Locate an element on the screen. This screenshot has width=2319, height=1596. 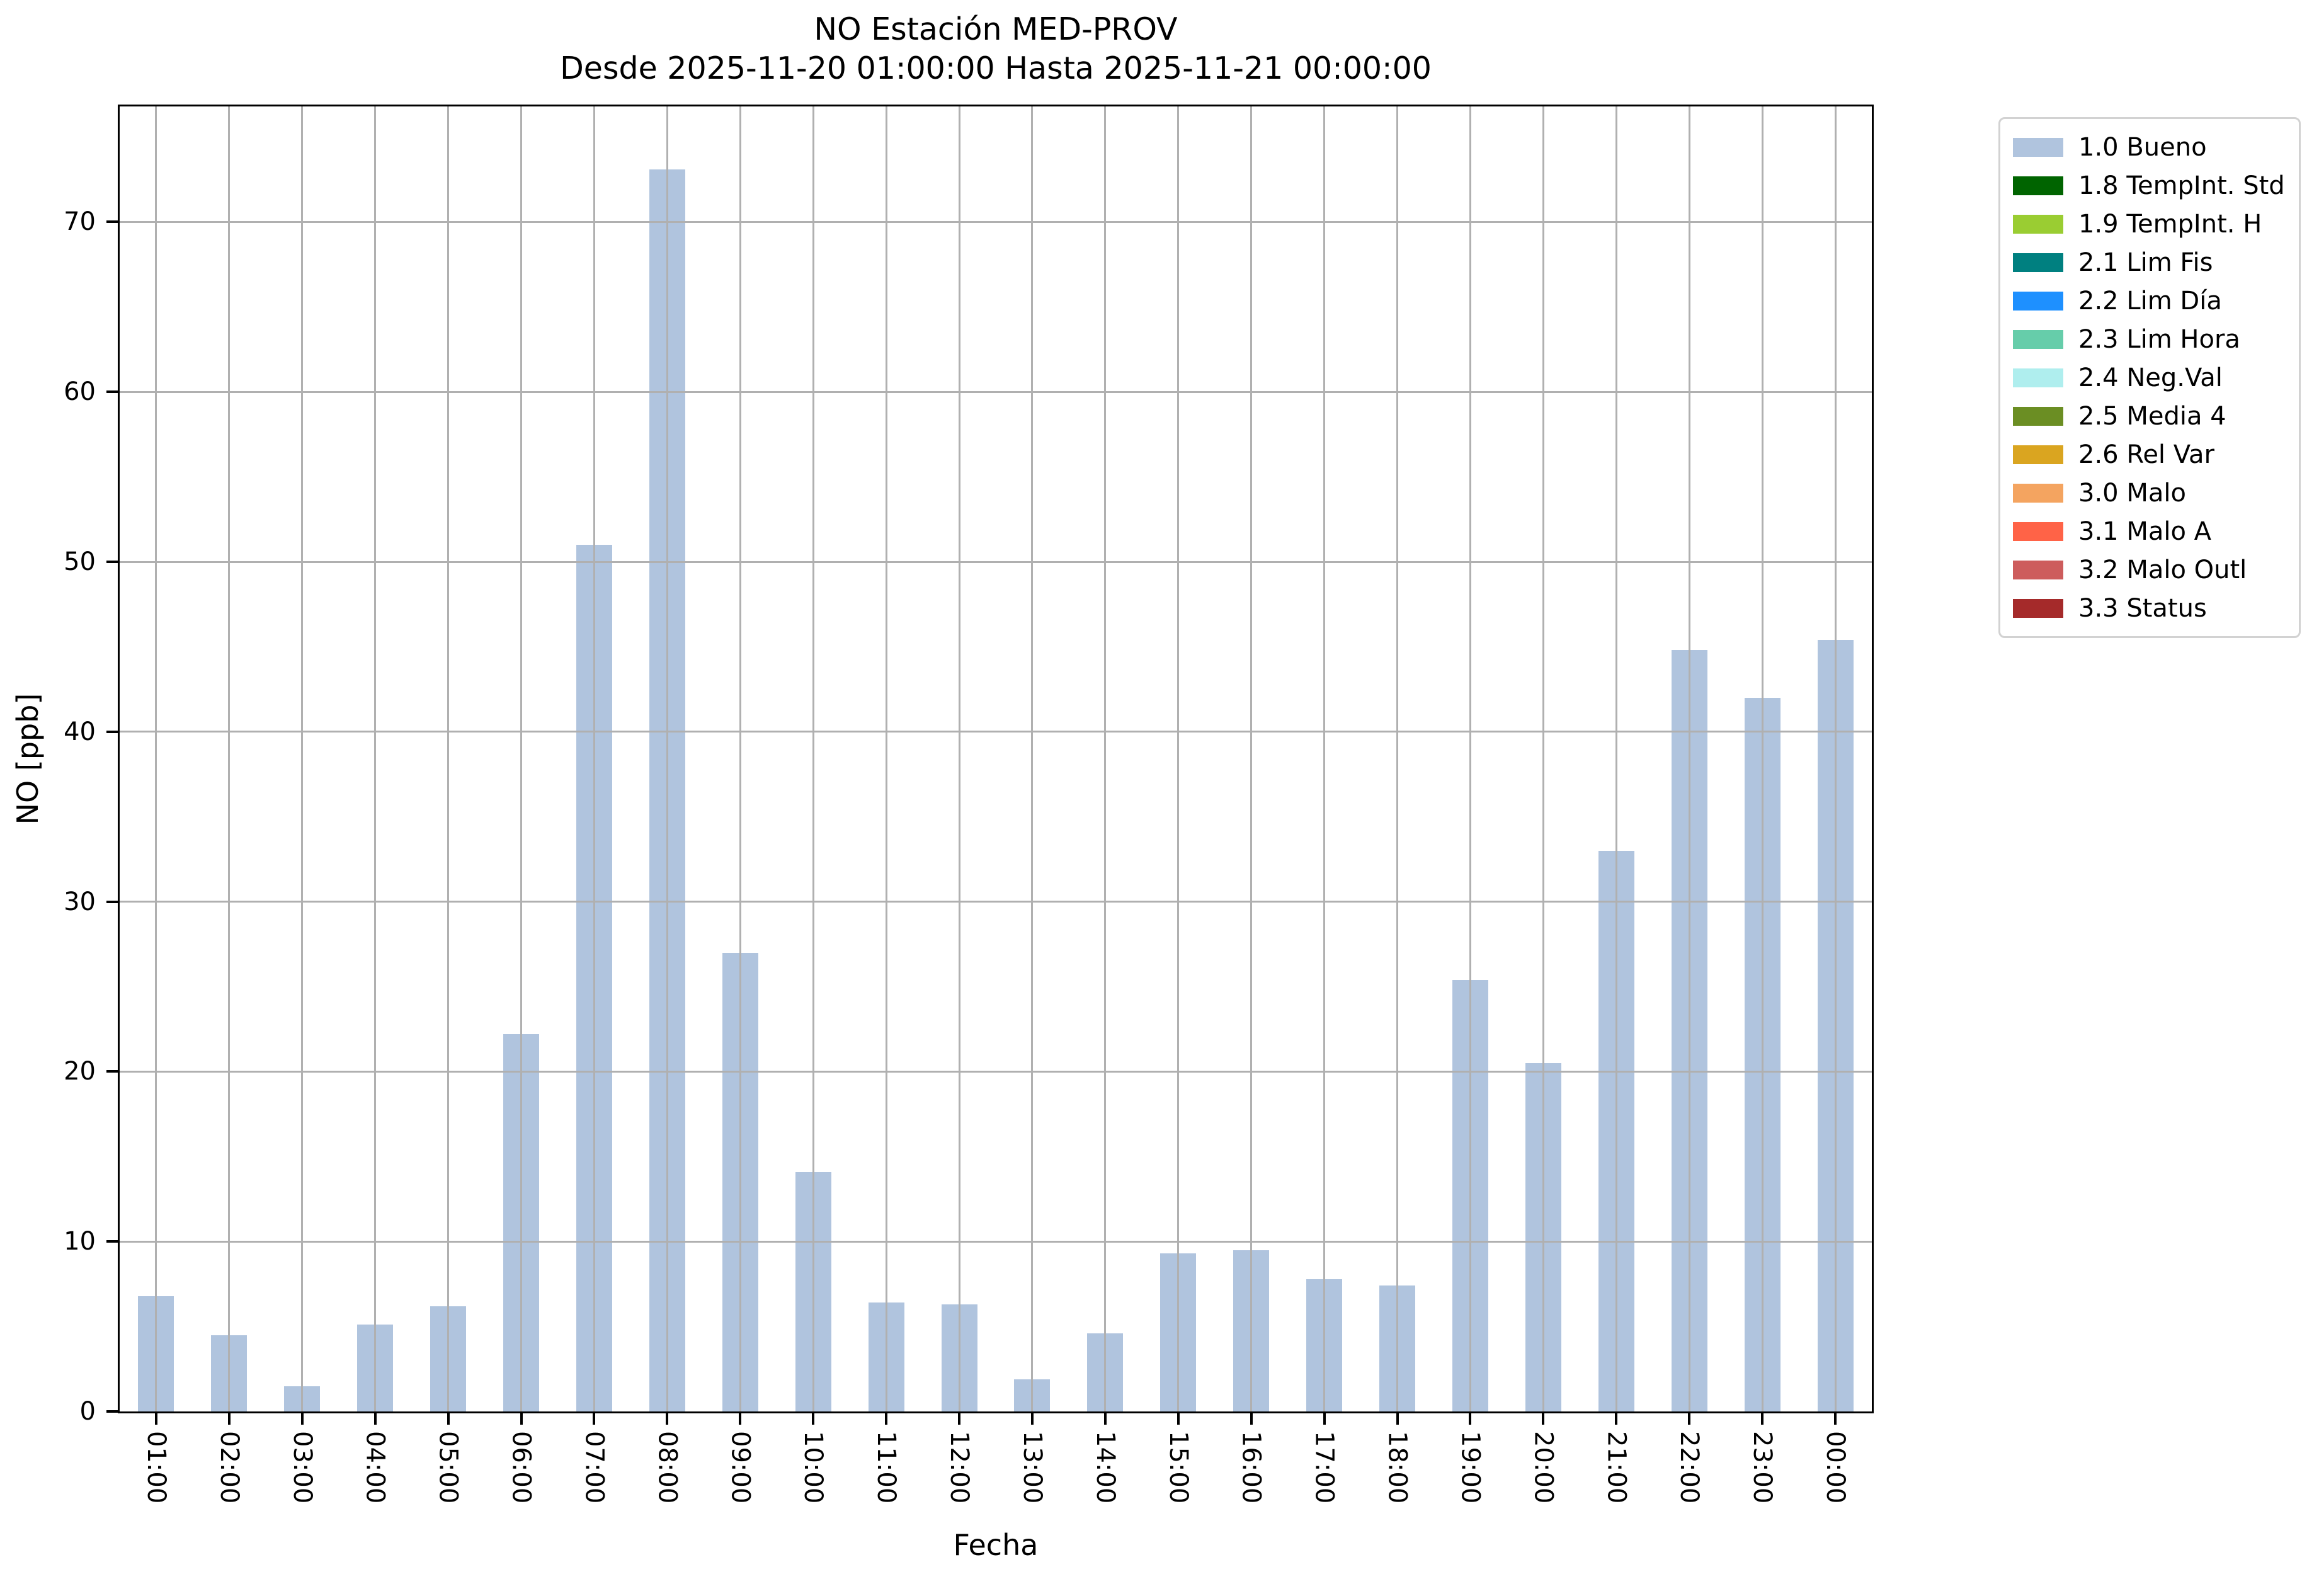
legend-item-1-8-tempint-std: 1.8 TempInt. Std is located at coordinates (2149, 186).